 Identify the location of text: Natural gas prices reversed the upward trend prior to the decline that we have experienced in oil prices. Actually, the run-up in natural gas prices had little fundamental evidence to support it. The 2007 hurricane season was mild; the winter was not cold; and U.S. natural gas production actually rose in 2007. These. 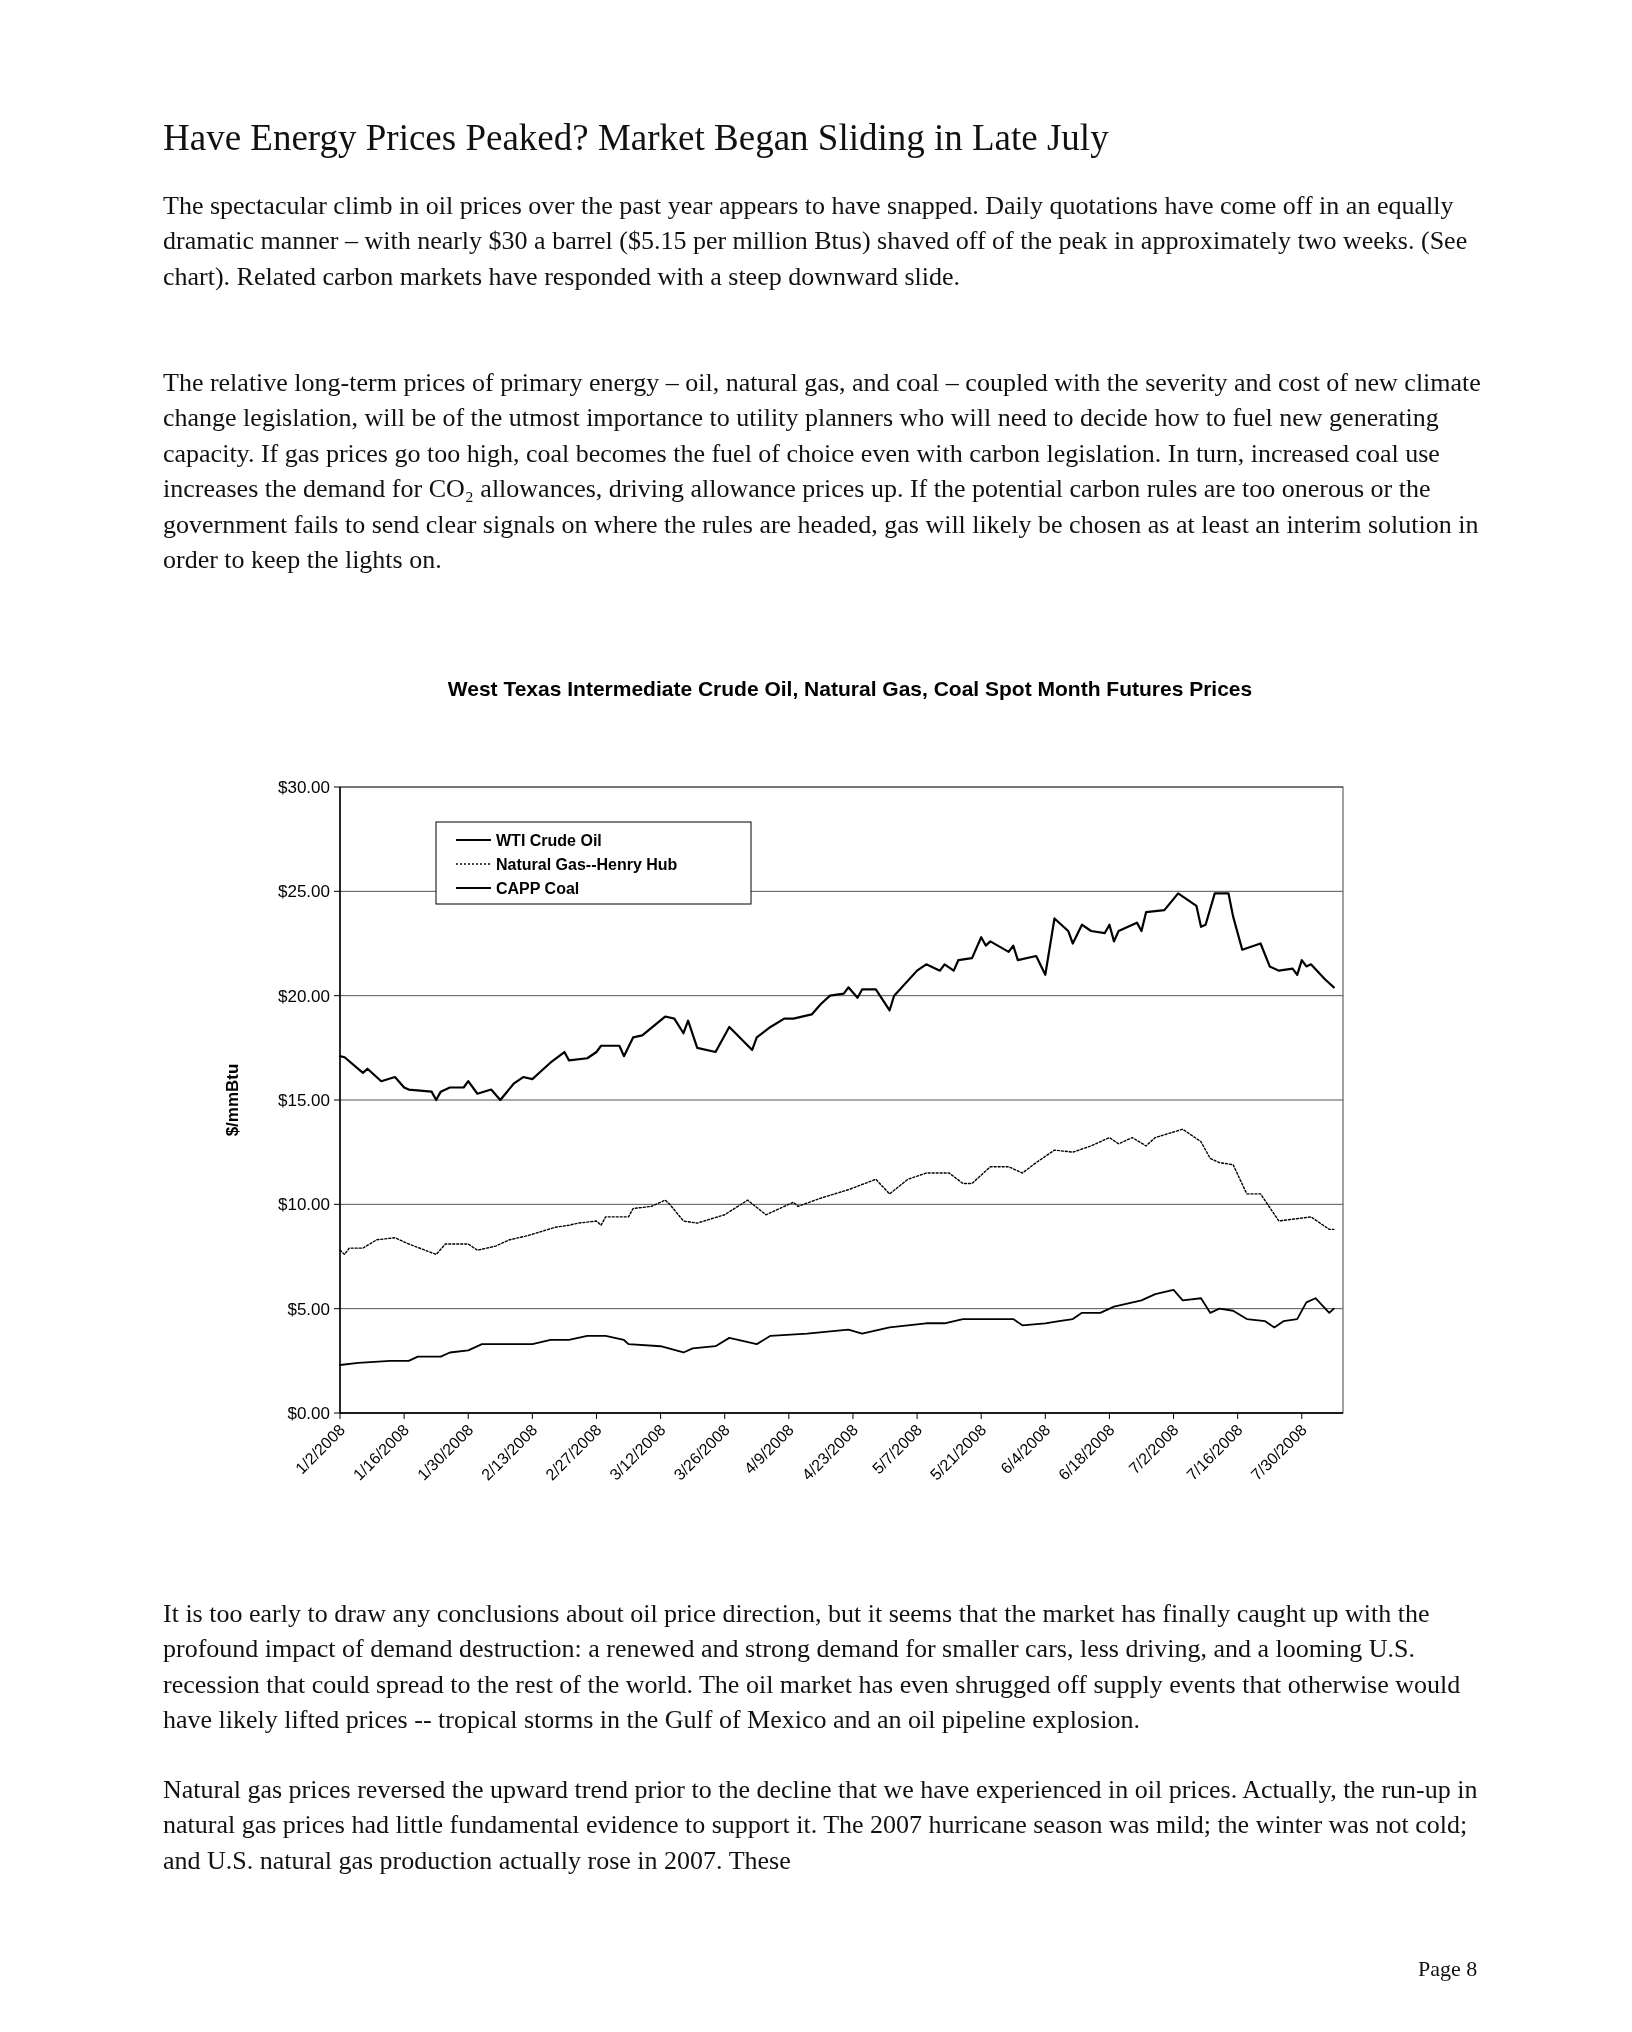
(821, 1825).